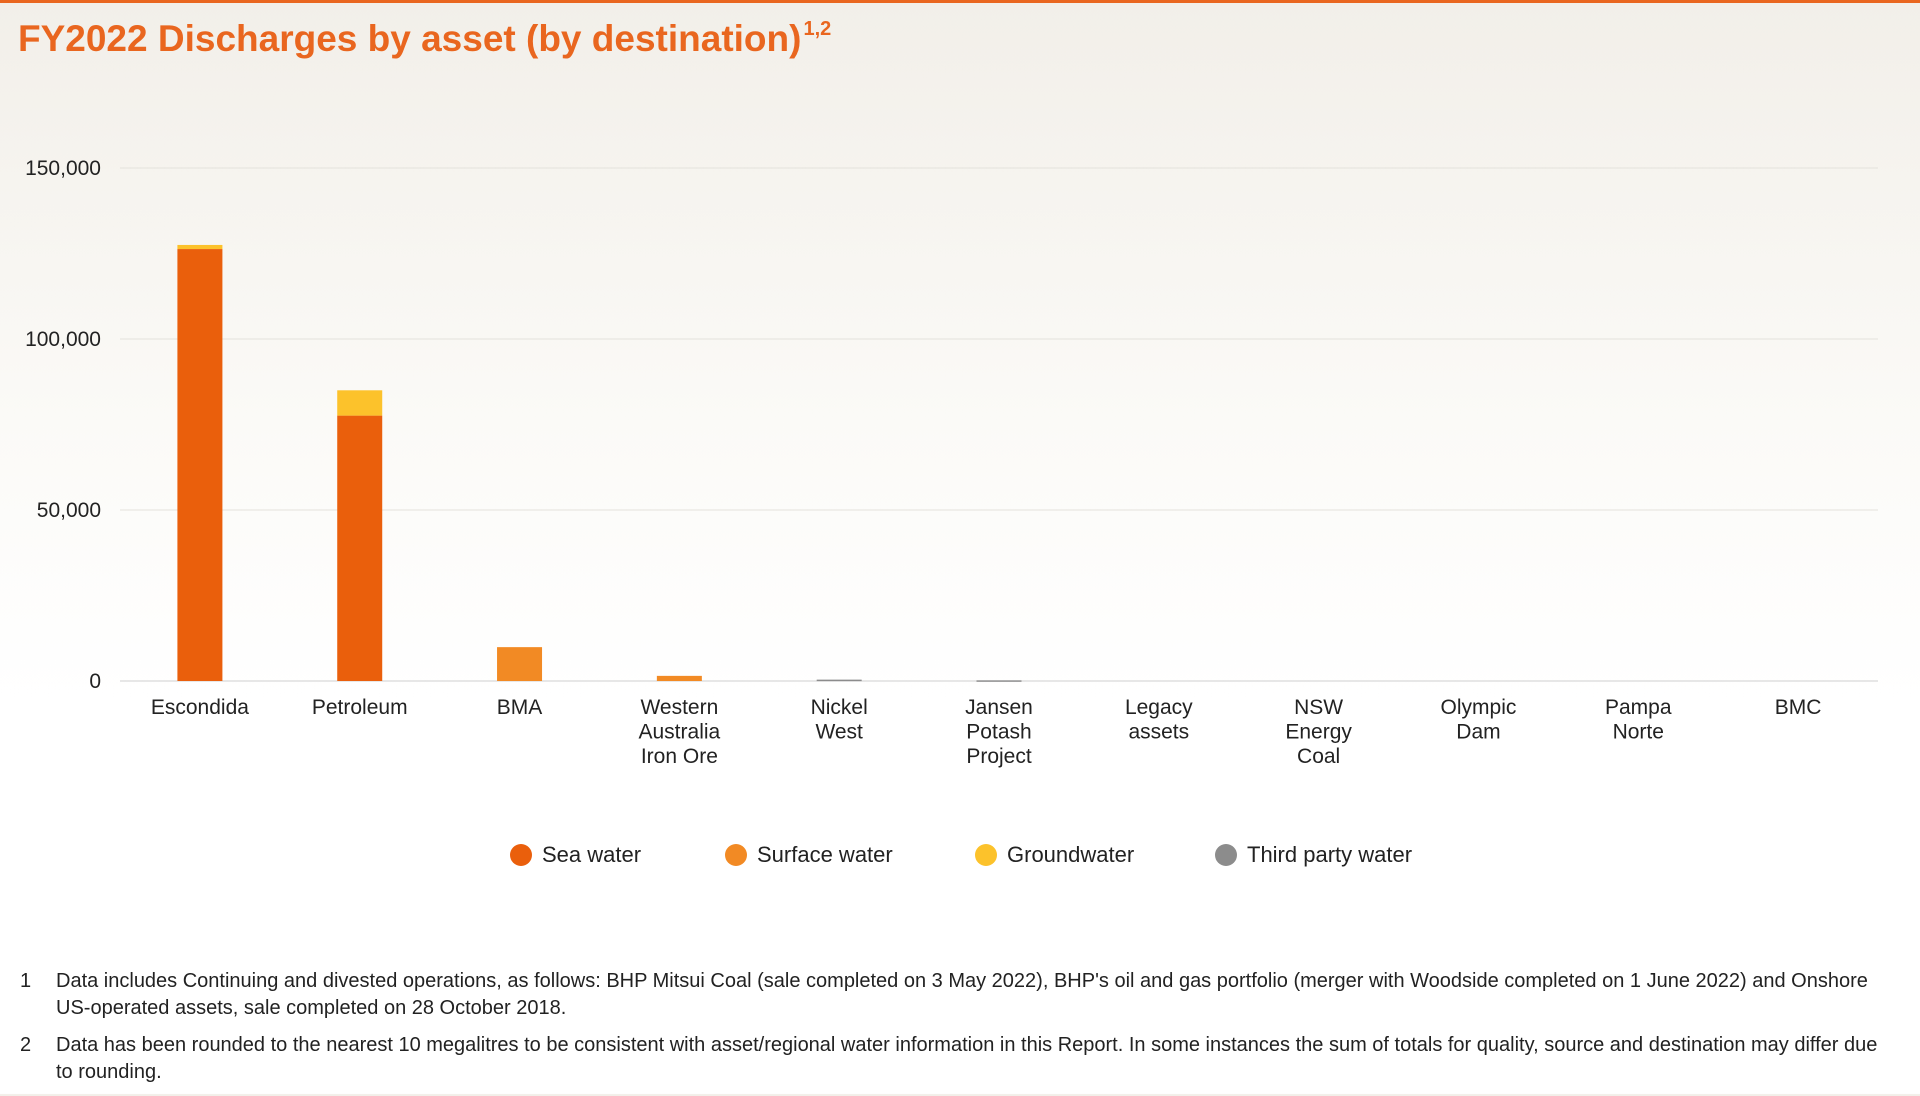  Describe the element at coordinates (63, 425) in the screenshot. I see `y-axis-ticks: 0 50,000 100,000 150,000` at that location.